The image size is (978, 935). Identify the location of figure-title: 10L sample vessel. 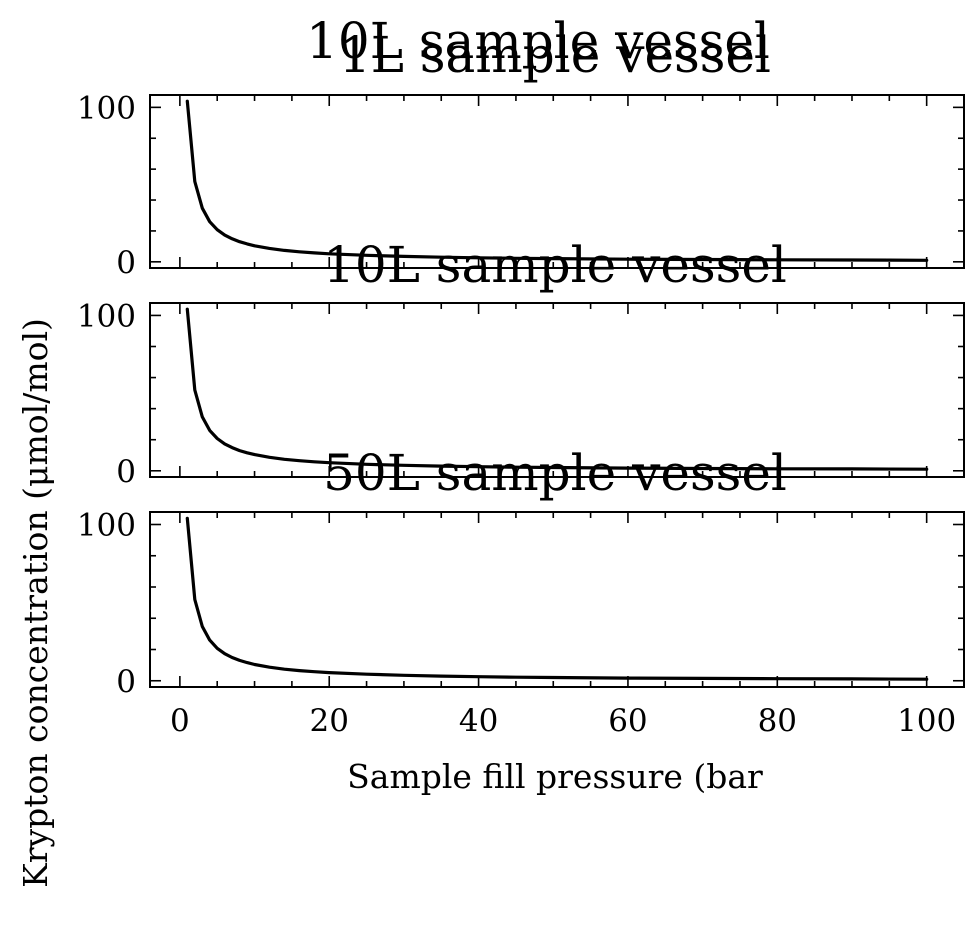
(538, 41).